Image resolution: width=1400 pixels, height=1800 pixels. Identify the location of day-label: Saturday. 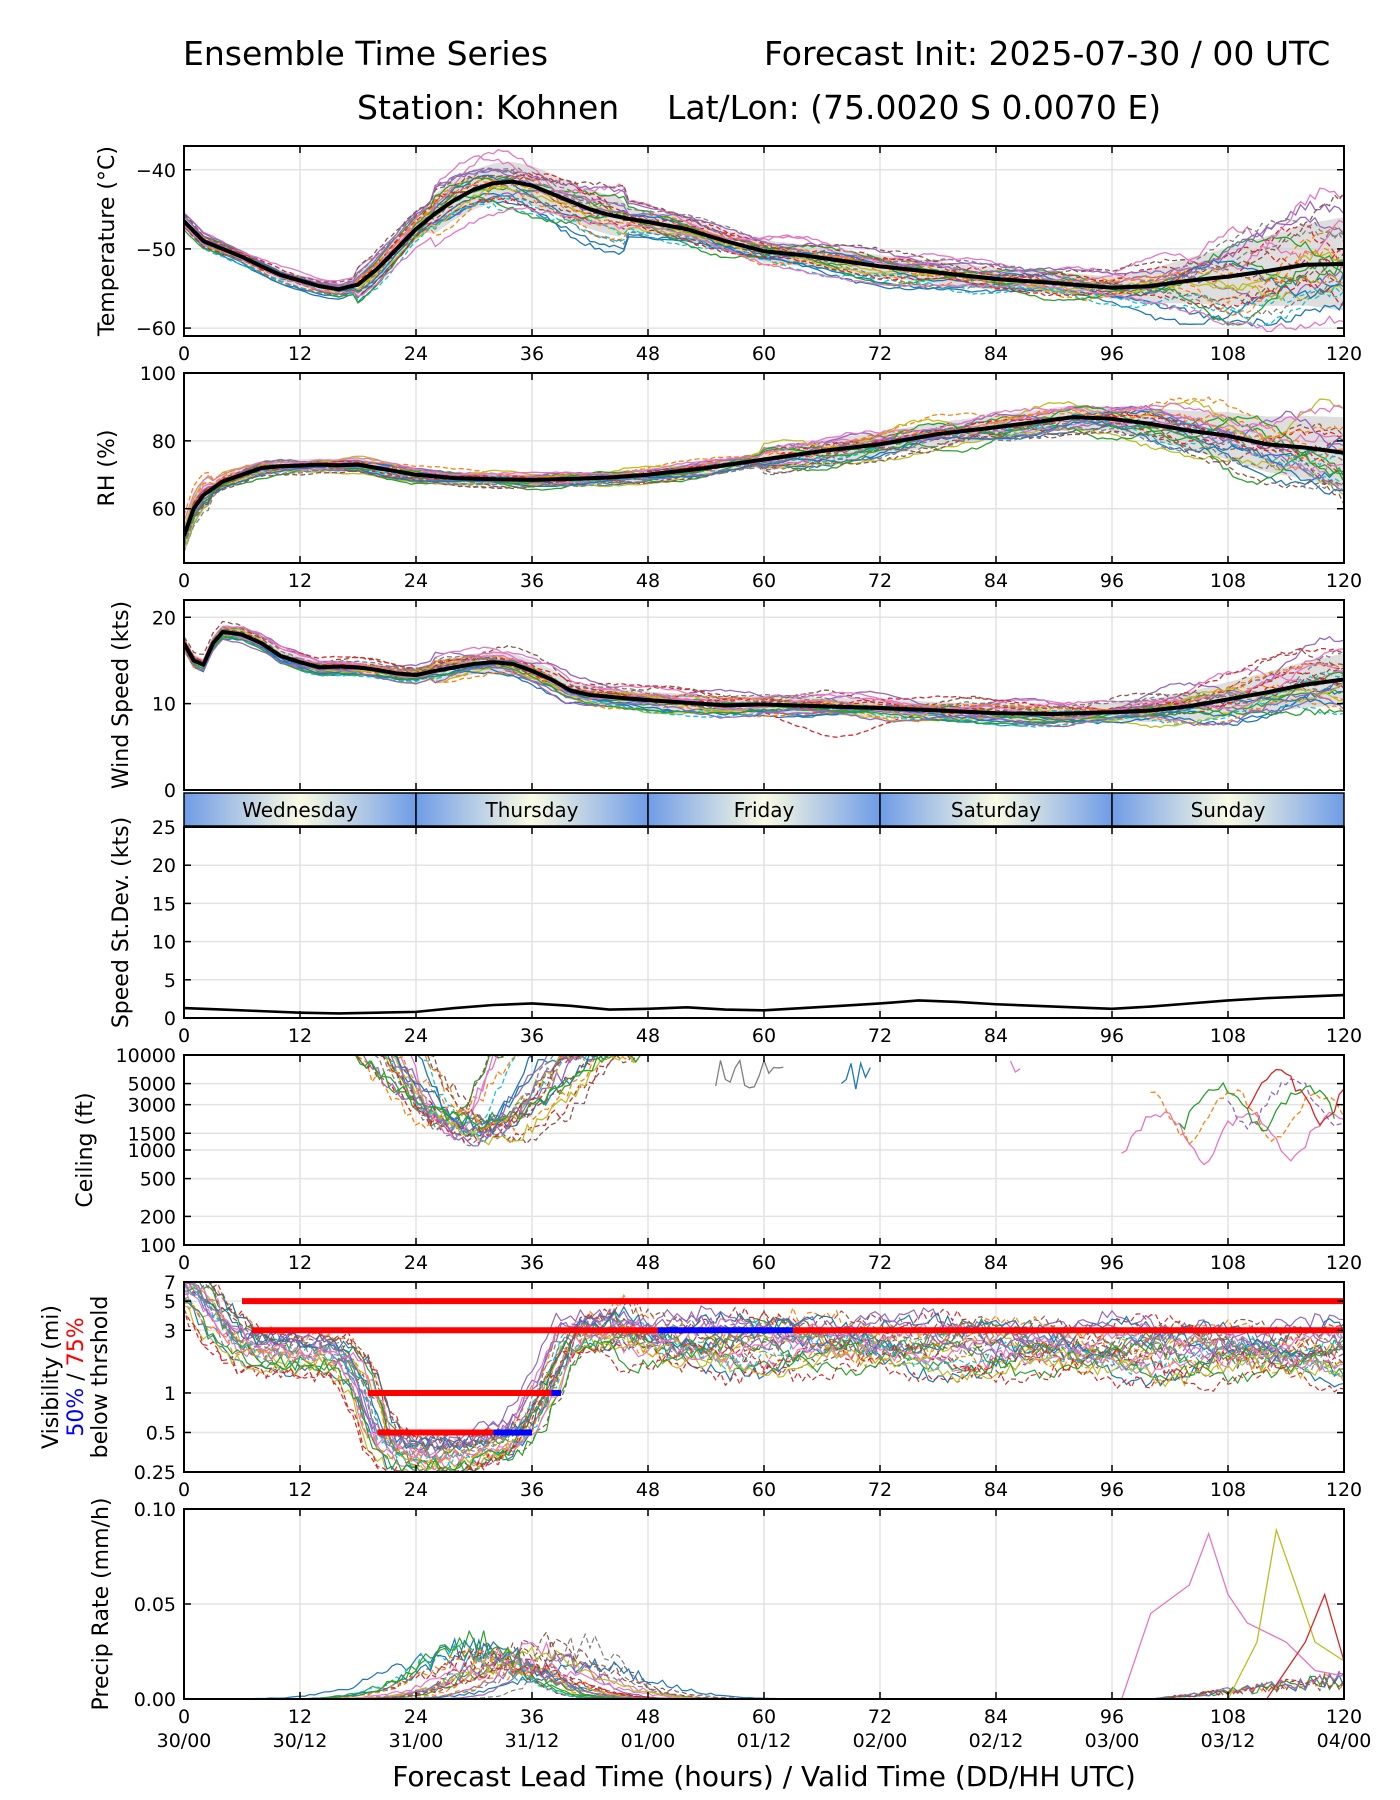
(996, 810).